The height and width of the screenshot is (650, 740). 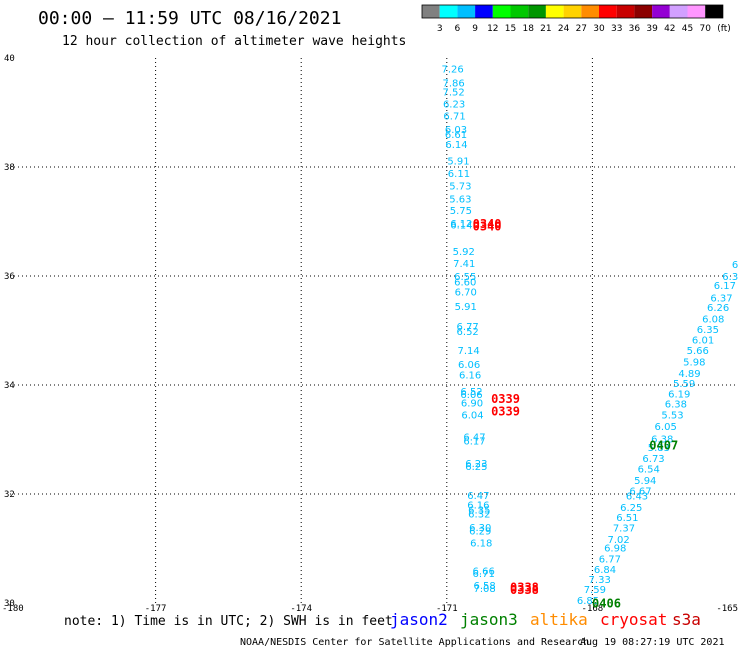 What do you see at coordinates (468, 332) in the screenshot?
I see `wave-height-point: 6.52` at bounding box center [468, 332].